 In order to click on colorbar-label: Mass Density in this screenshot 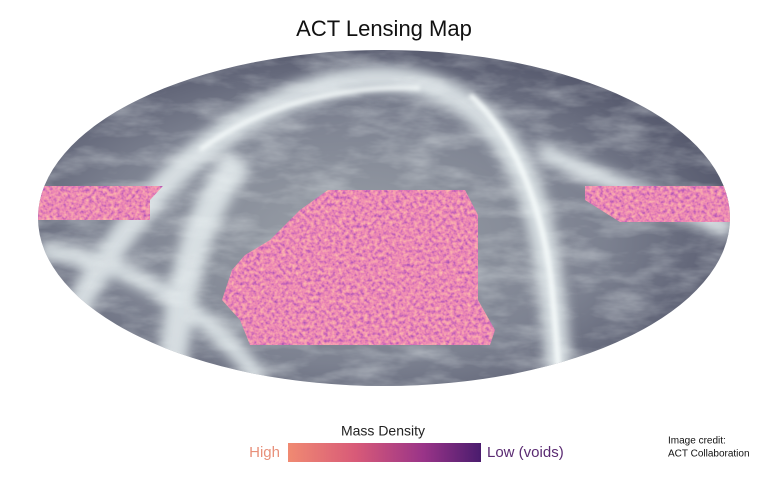, I will do `click(383, 431)`.